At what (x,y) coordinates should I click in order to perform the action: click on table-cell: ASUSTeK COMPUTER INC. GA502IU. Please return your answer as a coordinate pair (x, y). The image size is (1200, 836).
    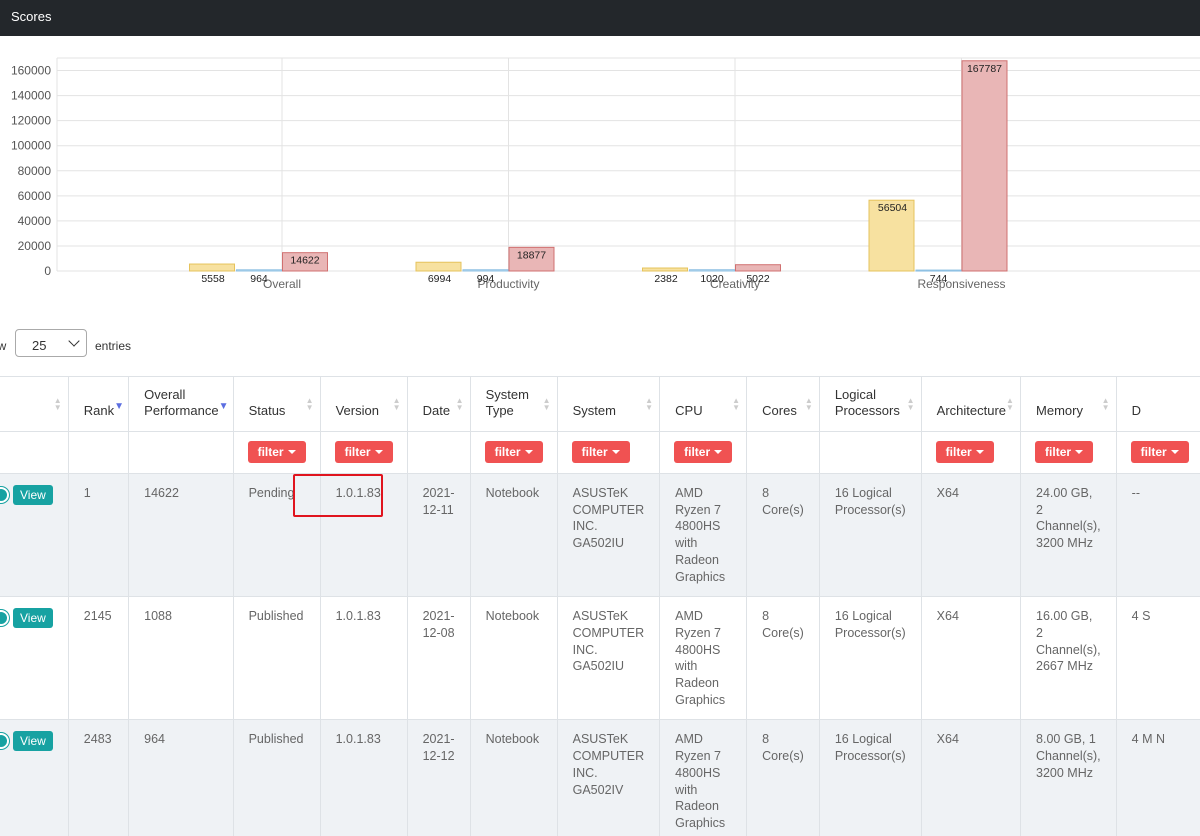
    Looking at the image, I should click on (608, 658).